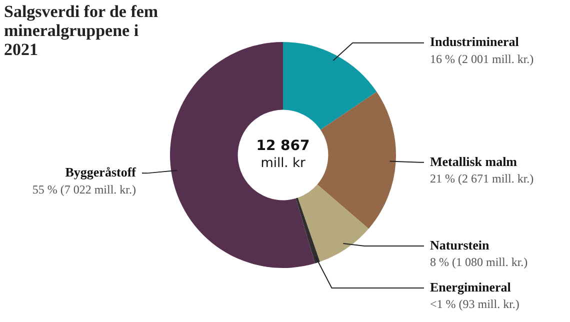 The image size is (570, 322). What do you see at coordinates (474, 161) in the screenshot?
I see `slice-label: Metallisk malm` at bounding box center [474, 161].